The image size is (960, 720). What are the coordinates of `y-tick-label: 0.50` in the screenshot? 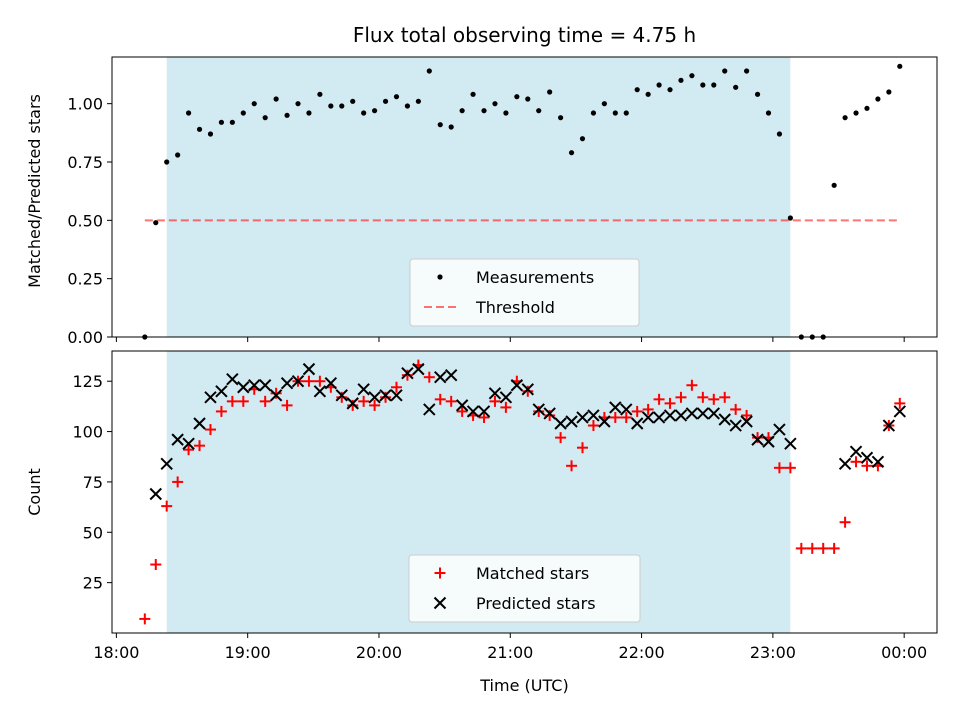 It's located at (85, 220).